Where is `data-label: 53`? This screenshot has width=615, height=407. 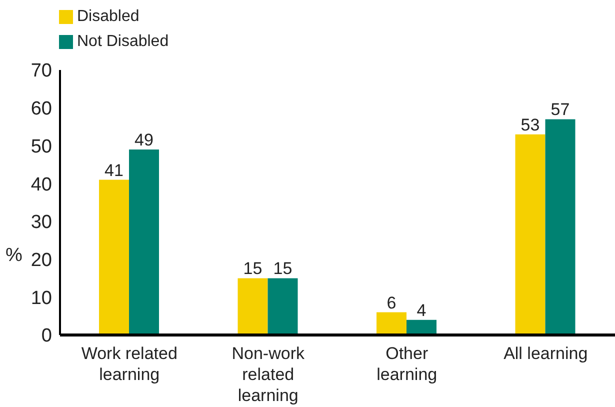
data-label: 53 is located at coordinates (530, 124).